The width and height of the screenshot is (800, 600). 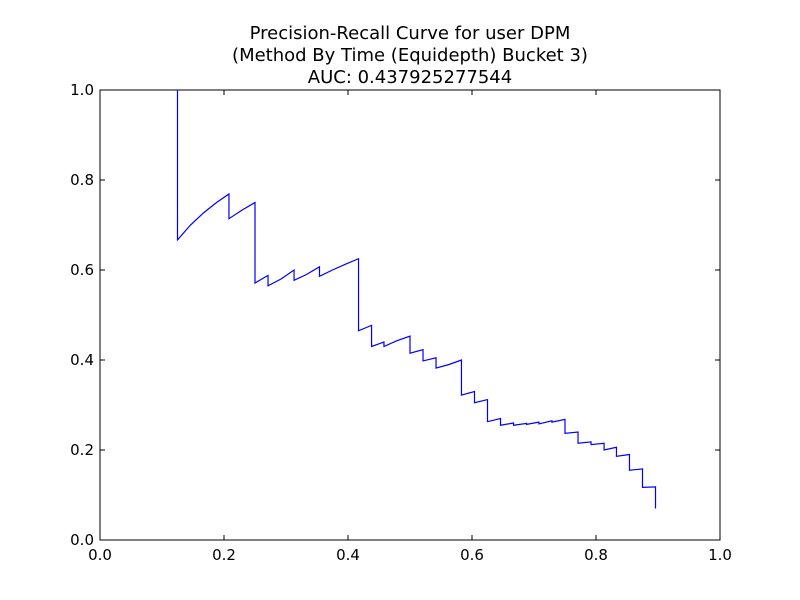 I want to click on x-tick-label: 1.0, so click(x=720, y=555).